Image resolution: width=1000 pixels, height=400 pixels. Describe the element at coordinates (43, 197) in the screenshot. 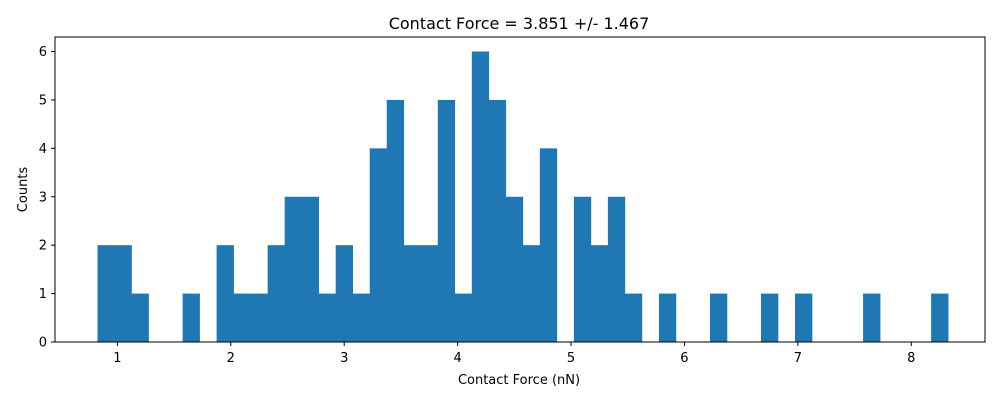

I see `y-tick-label: 3` at that location.